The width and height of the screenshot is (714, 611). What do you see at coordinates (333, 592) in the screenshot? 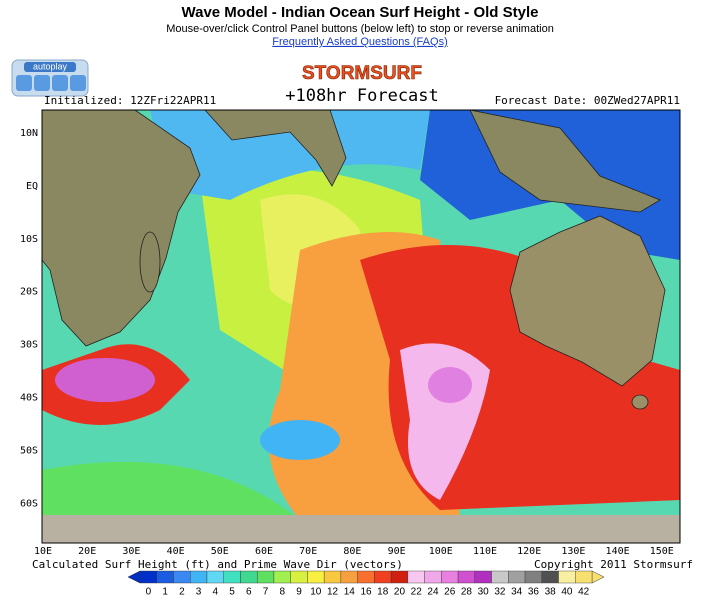
I see `legend-value: 12` at bounding box center [333, 592].